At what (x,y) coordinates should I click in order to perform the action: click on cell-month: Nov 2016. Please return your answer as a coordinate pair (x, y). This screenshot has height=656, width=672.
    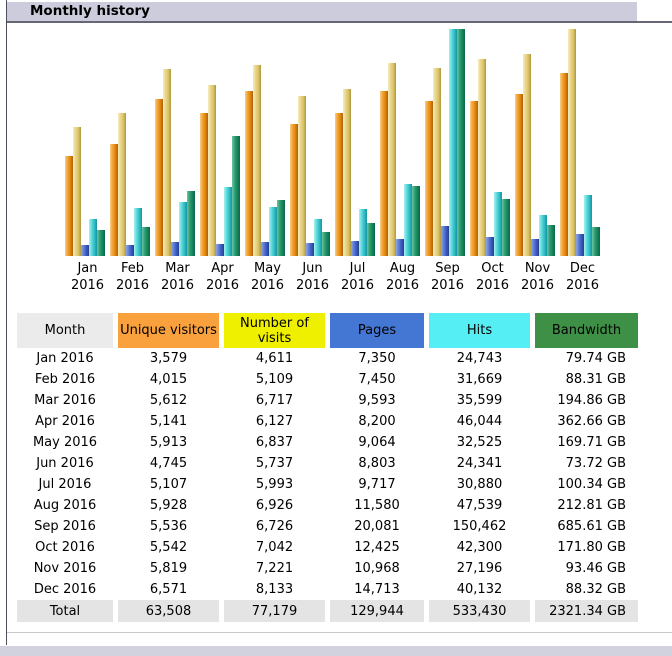
    Looking at the image, I should click on (65, 568).